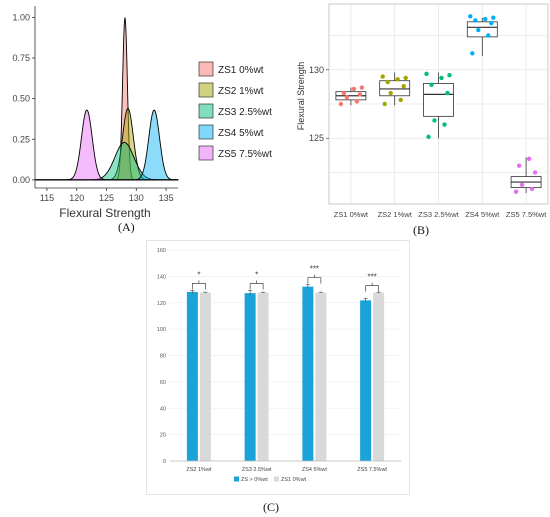  What do you see at coordinates (161, 251) in the screenshot?
I see `y-tick-label: 160` at bounding box center [161, 251].